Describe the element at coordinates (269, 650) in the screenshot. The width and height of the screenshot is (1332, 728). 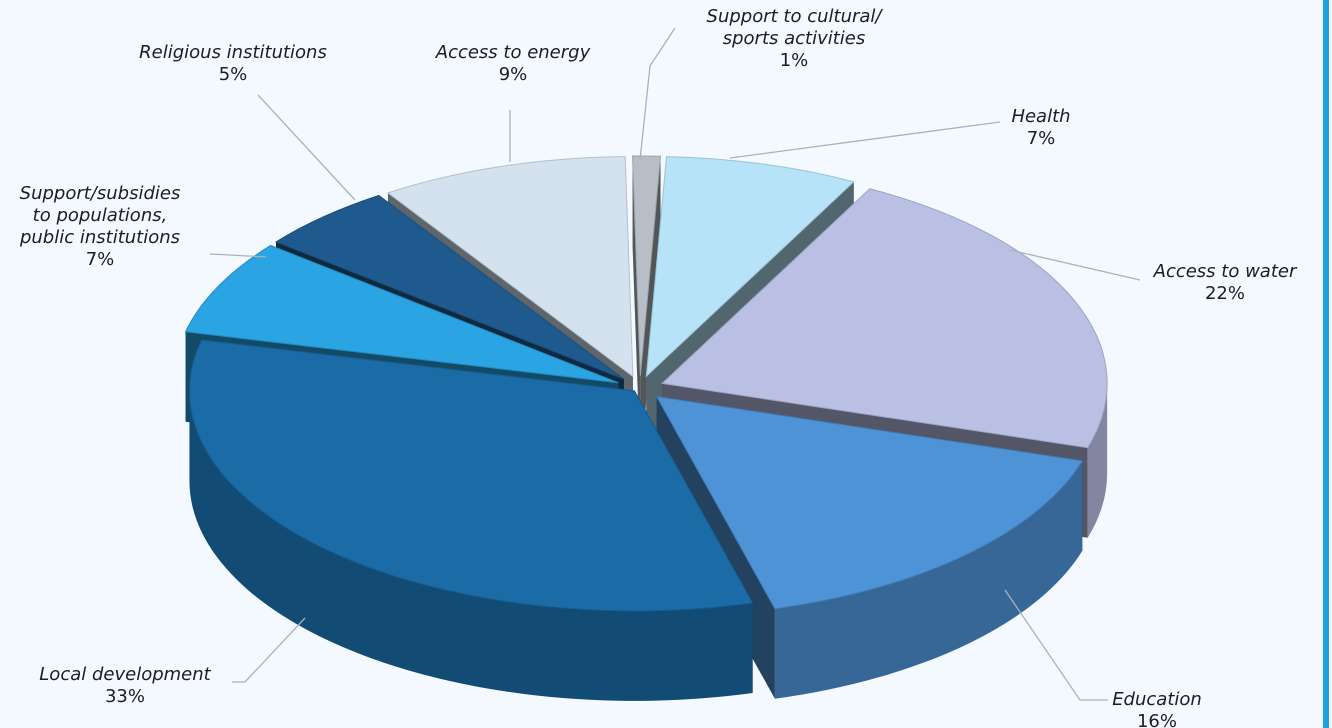
I see `leader-line-local-development` at that location.